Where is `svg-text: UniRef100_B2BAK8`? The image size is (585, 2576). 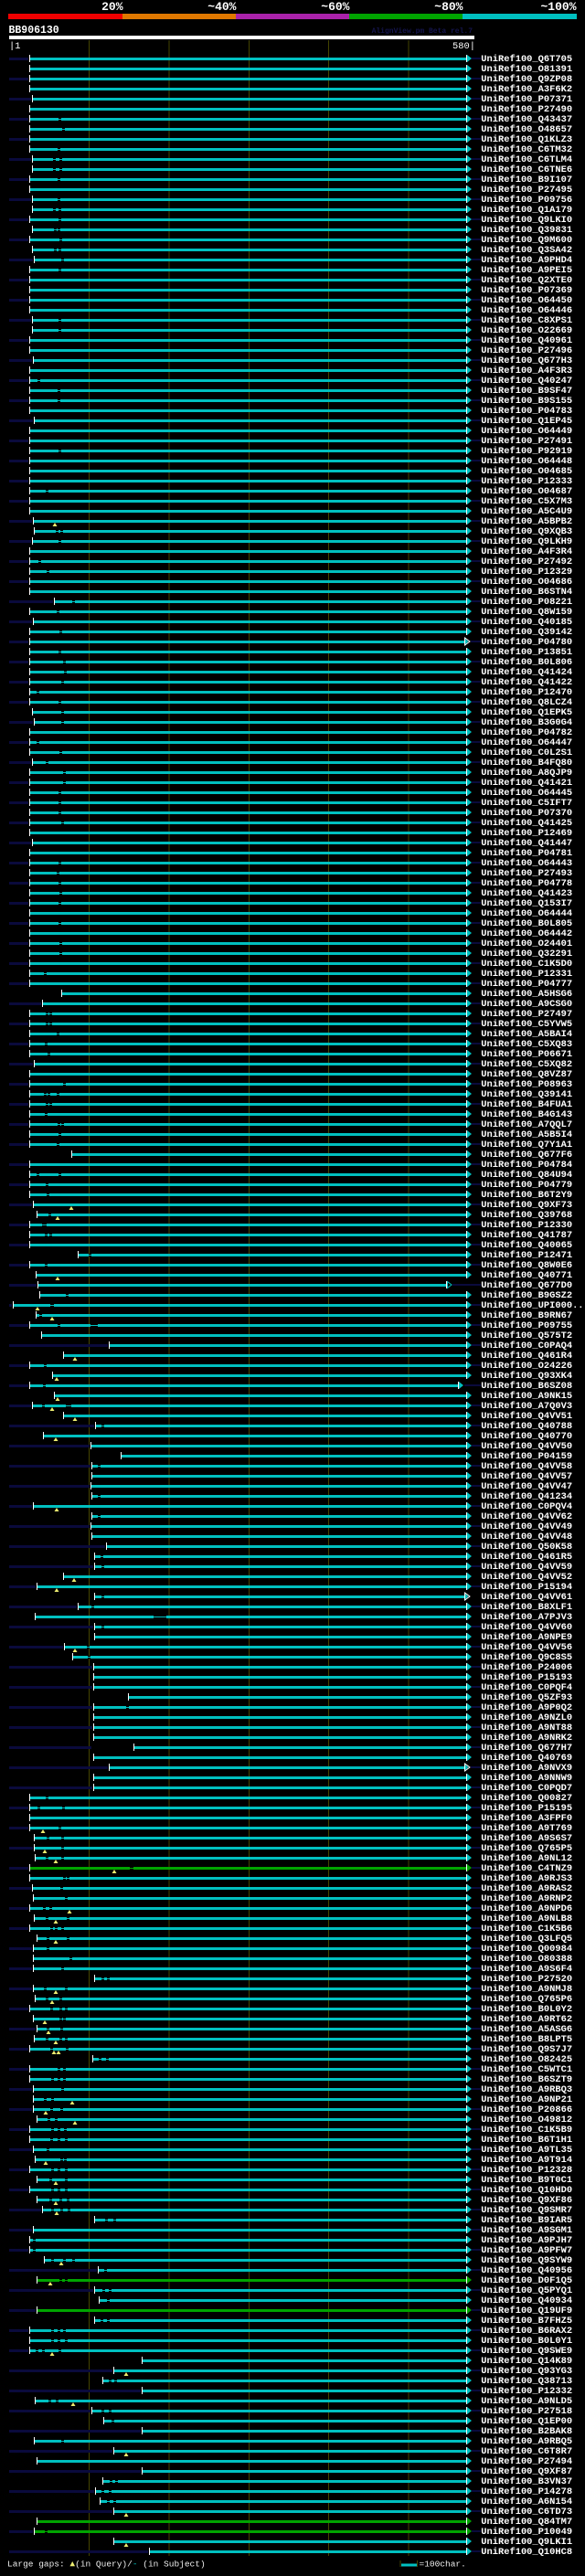 svg-text: UniRef100_B2BAK8 is located at coordinates (527, 2431).